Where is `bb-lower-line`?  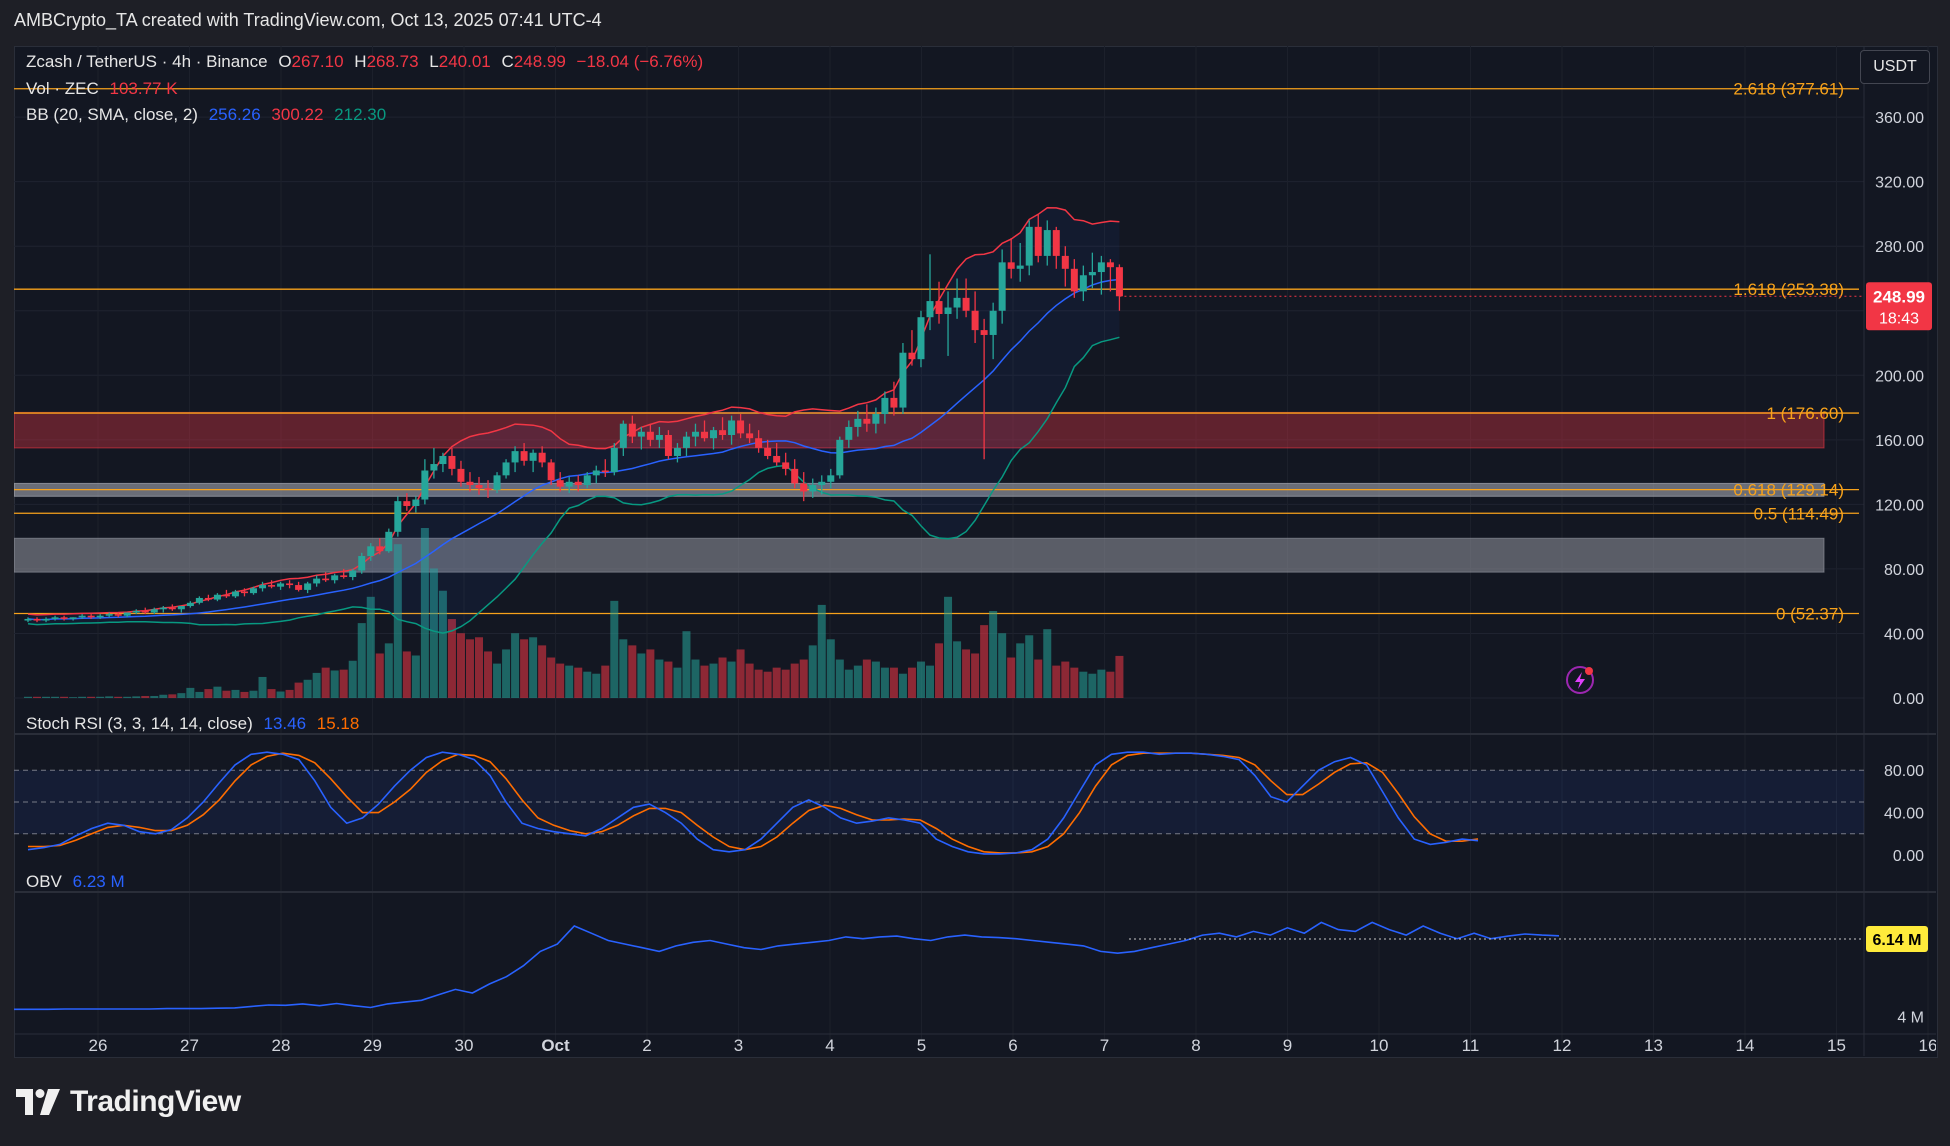
bb-lower-line is located at coordinates (573, 485).